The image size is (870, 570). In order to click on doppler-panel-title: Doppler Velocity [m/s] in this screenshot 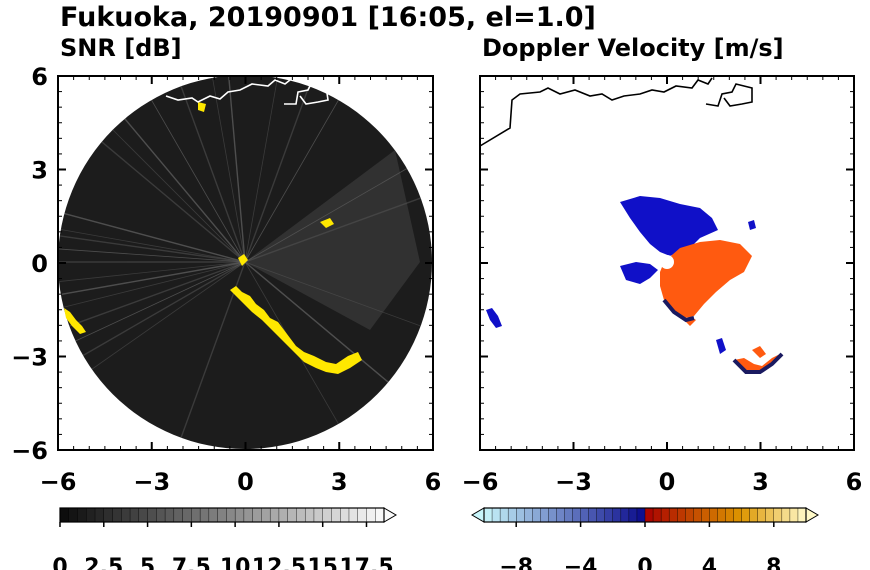, I will do `click(633, 48)`.